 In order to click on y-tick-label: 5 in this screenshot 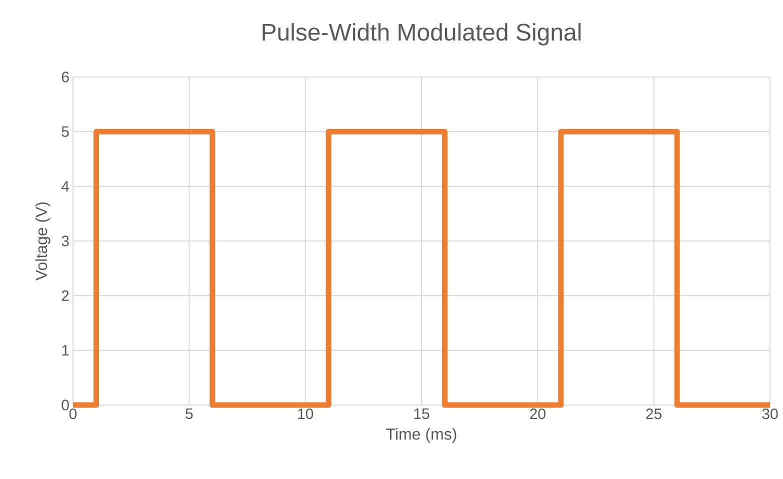, I will do `click(65, 131)`.